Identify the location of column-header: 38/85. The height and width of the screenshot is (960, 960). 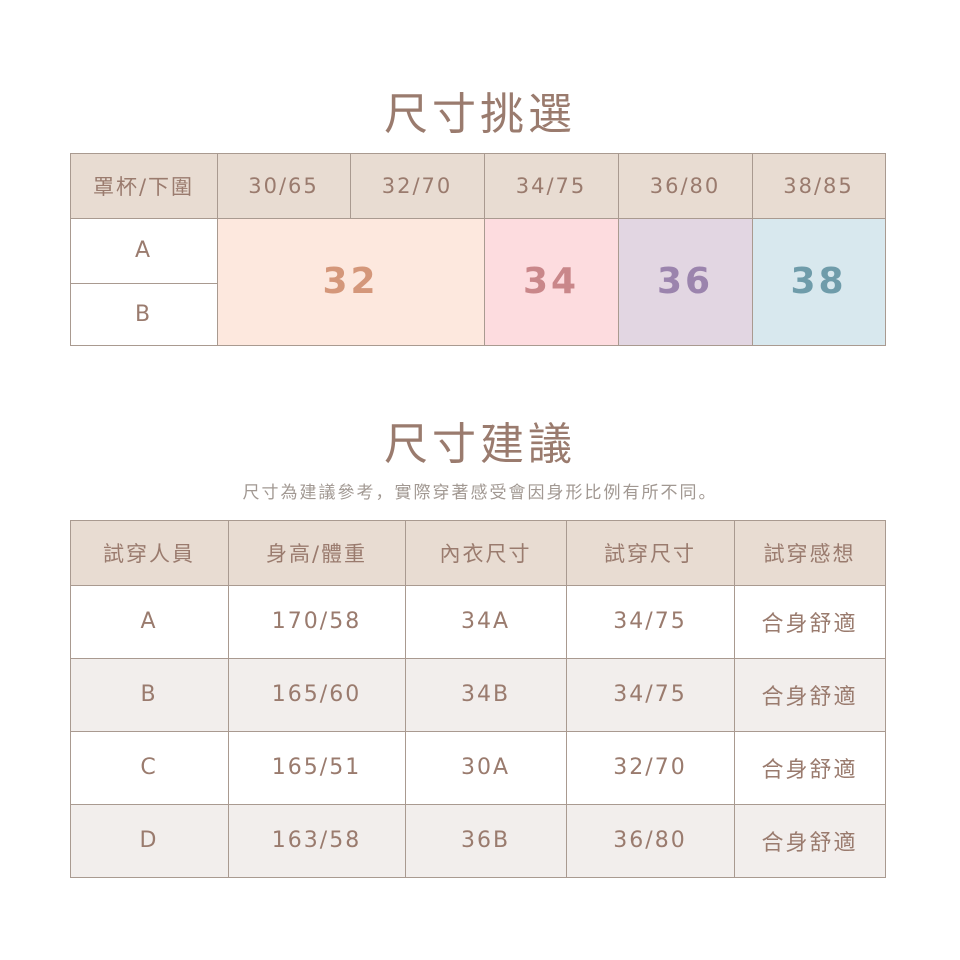
(818, 185).